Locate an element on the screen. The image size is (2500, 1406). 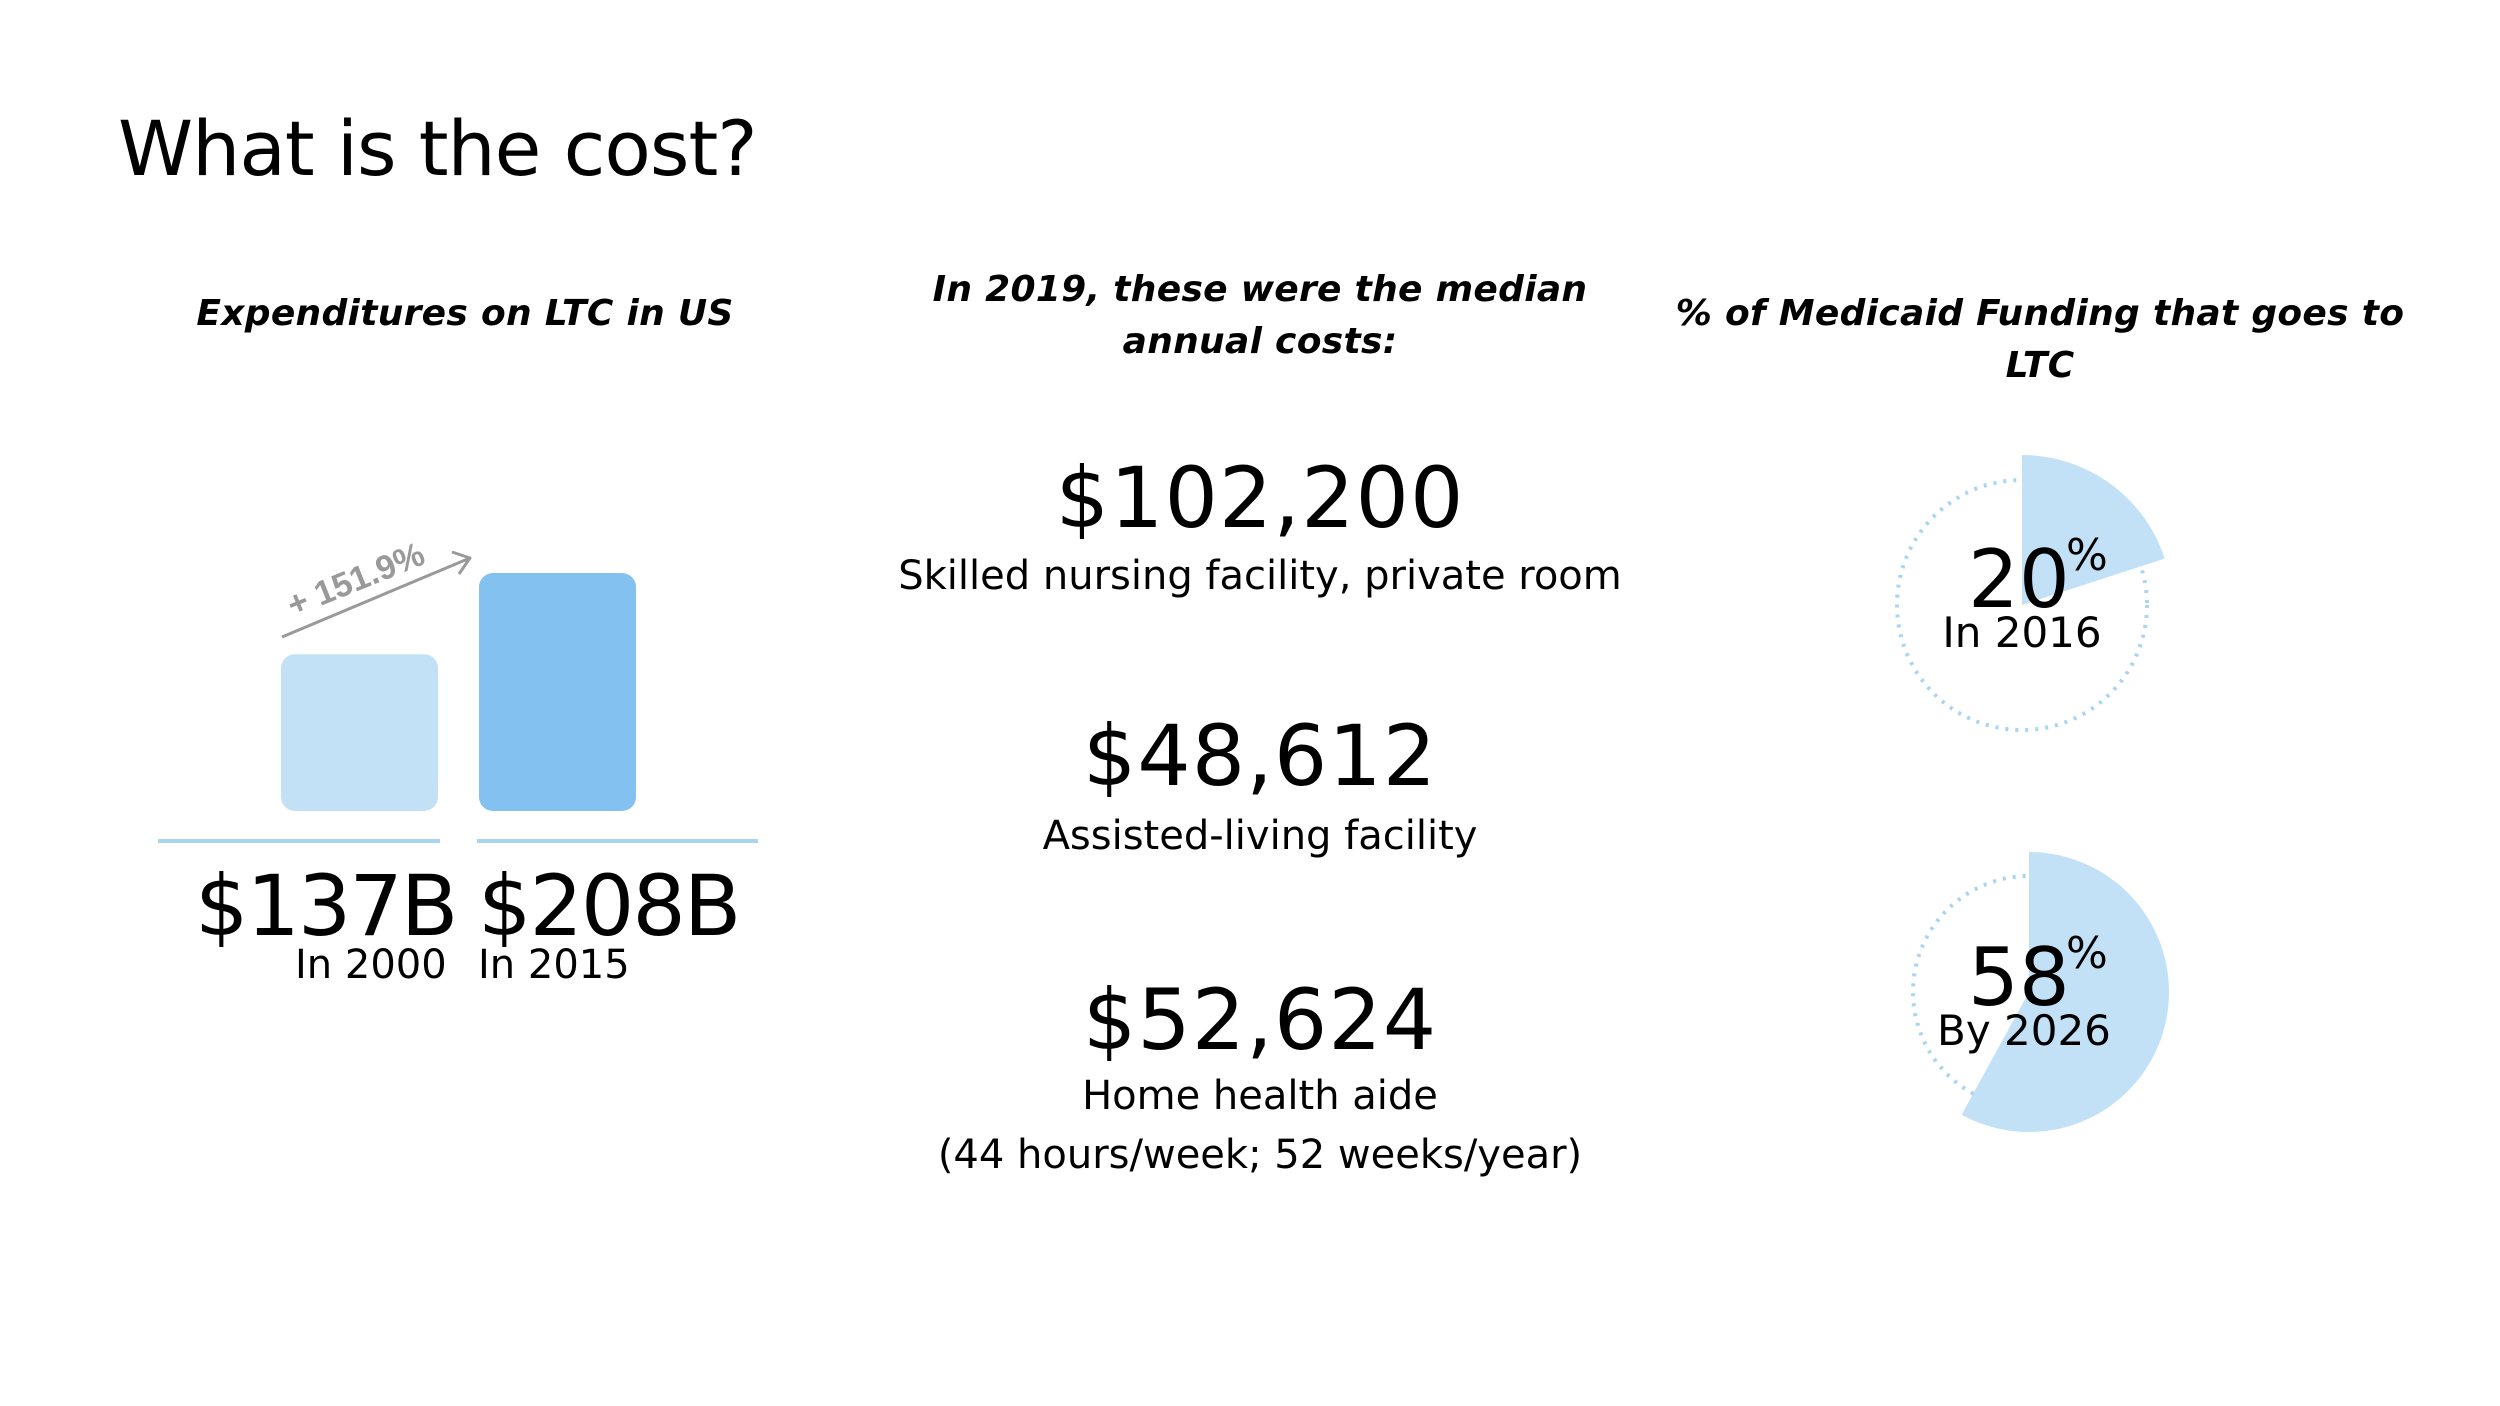
cost-amount-assisted-living: $48,612 is located at coordinates (1260, 756).